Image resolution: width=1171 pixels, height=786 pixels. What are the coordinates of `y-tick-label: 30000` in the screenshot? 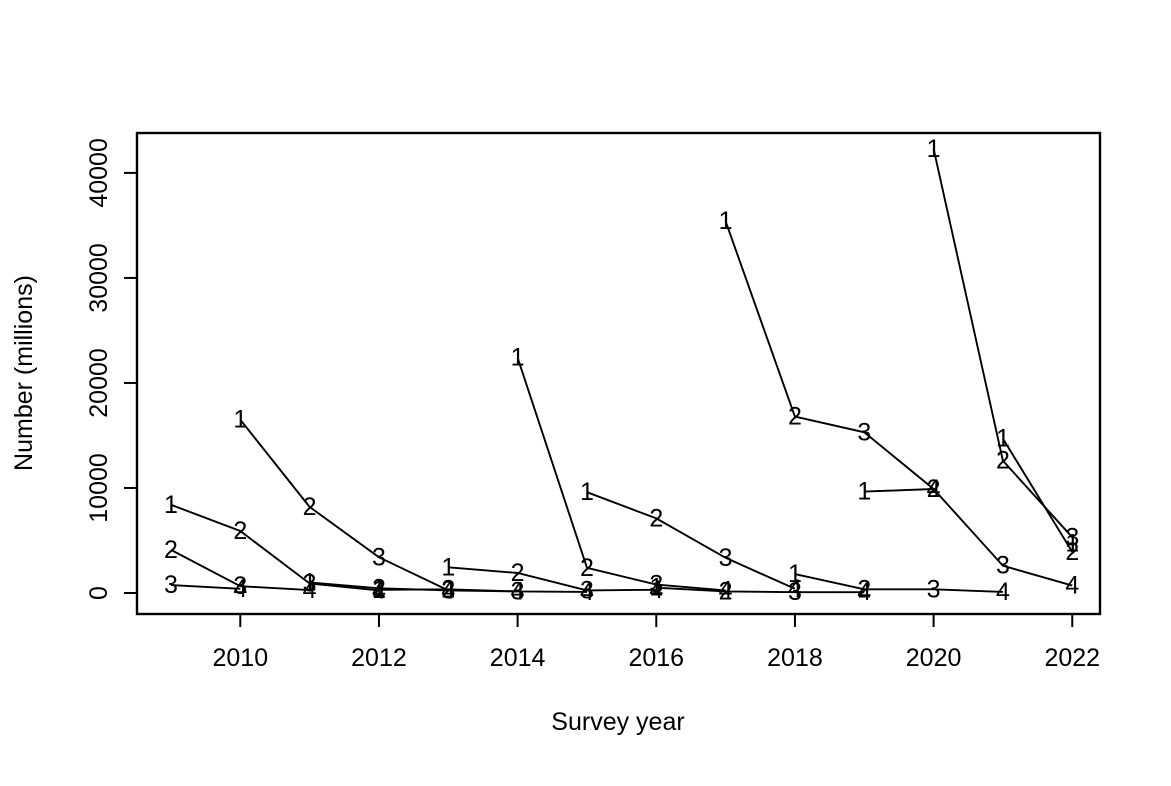 It's located at (99, 278).